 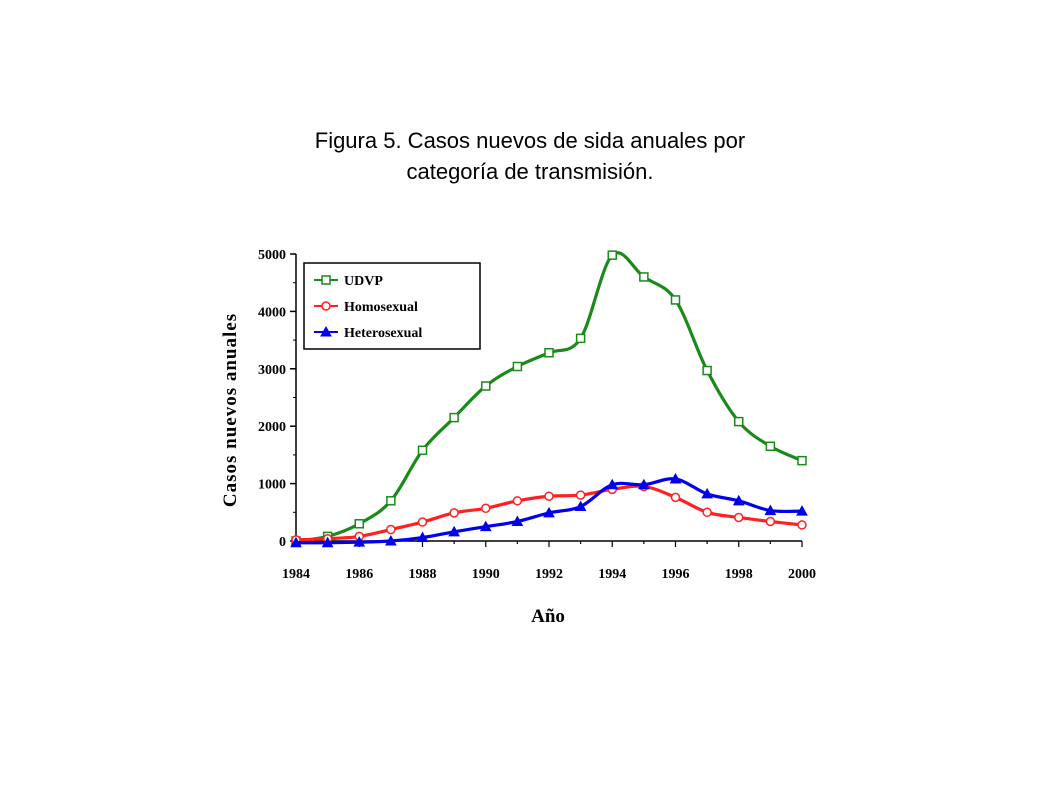 What do you see at coordinates (548, 616) in the screenshot?
I see `x-axis-title: Año` at bounding box center [548, 616].